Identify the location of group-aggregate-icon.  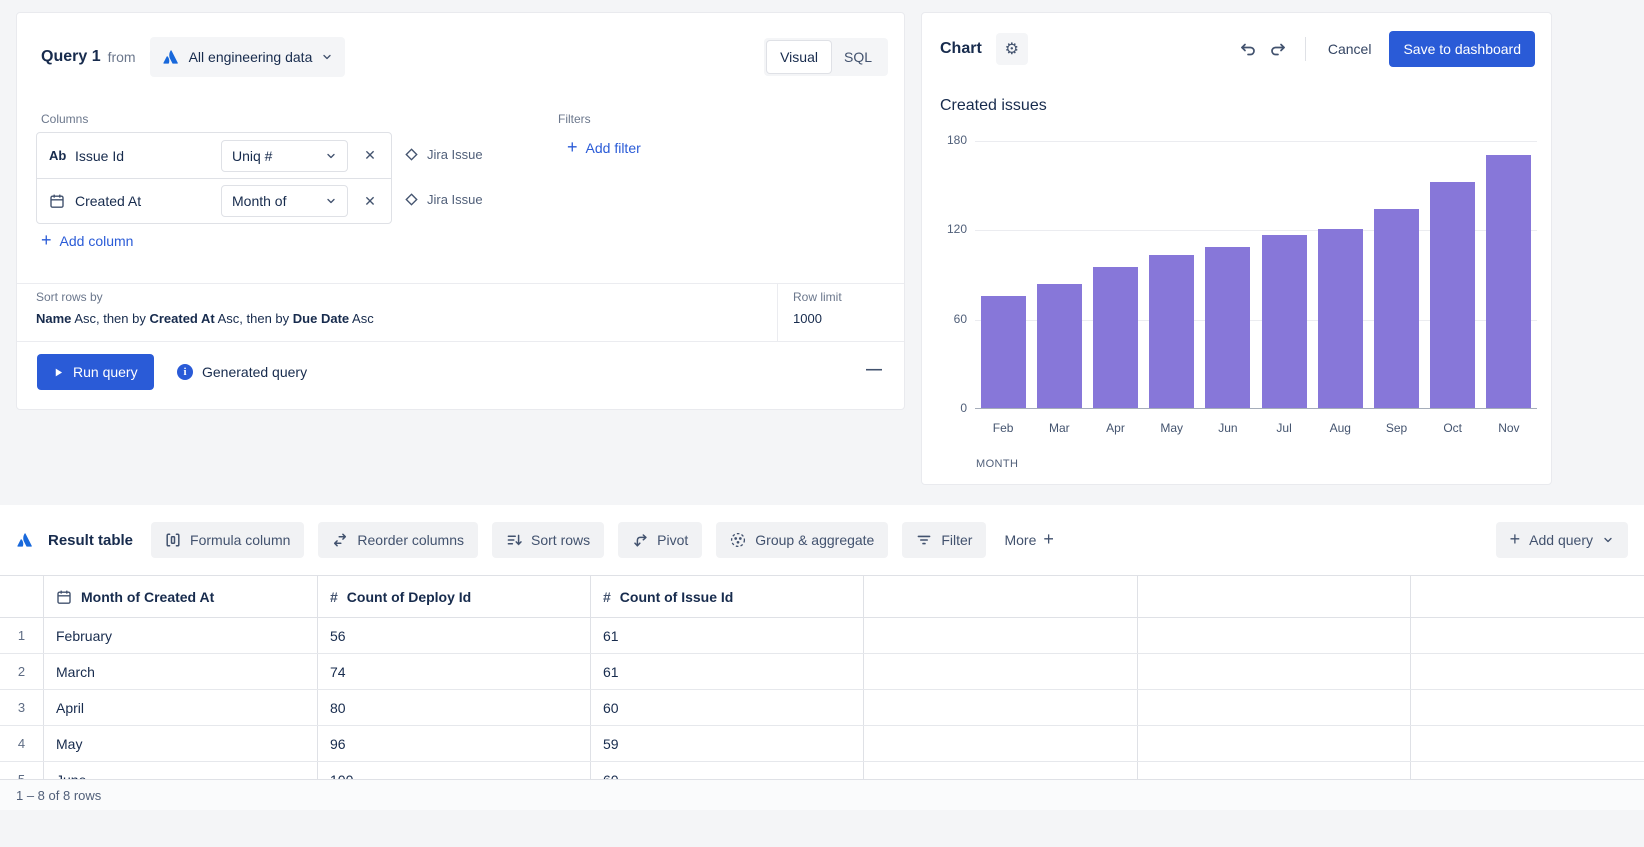
(738, 540).